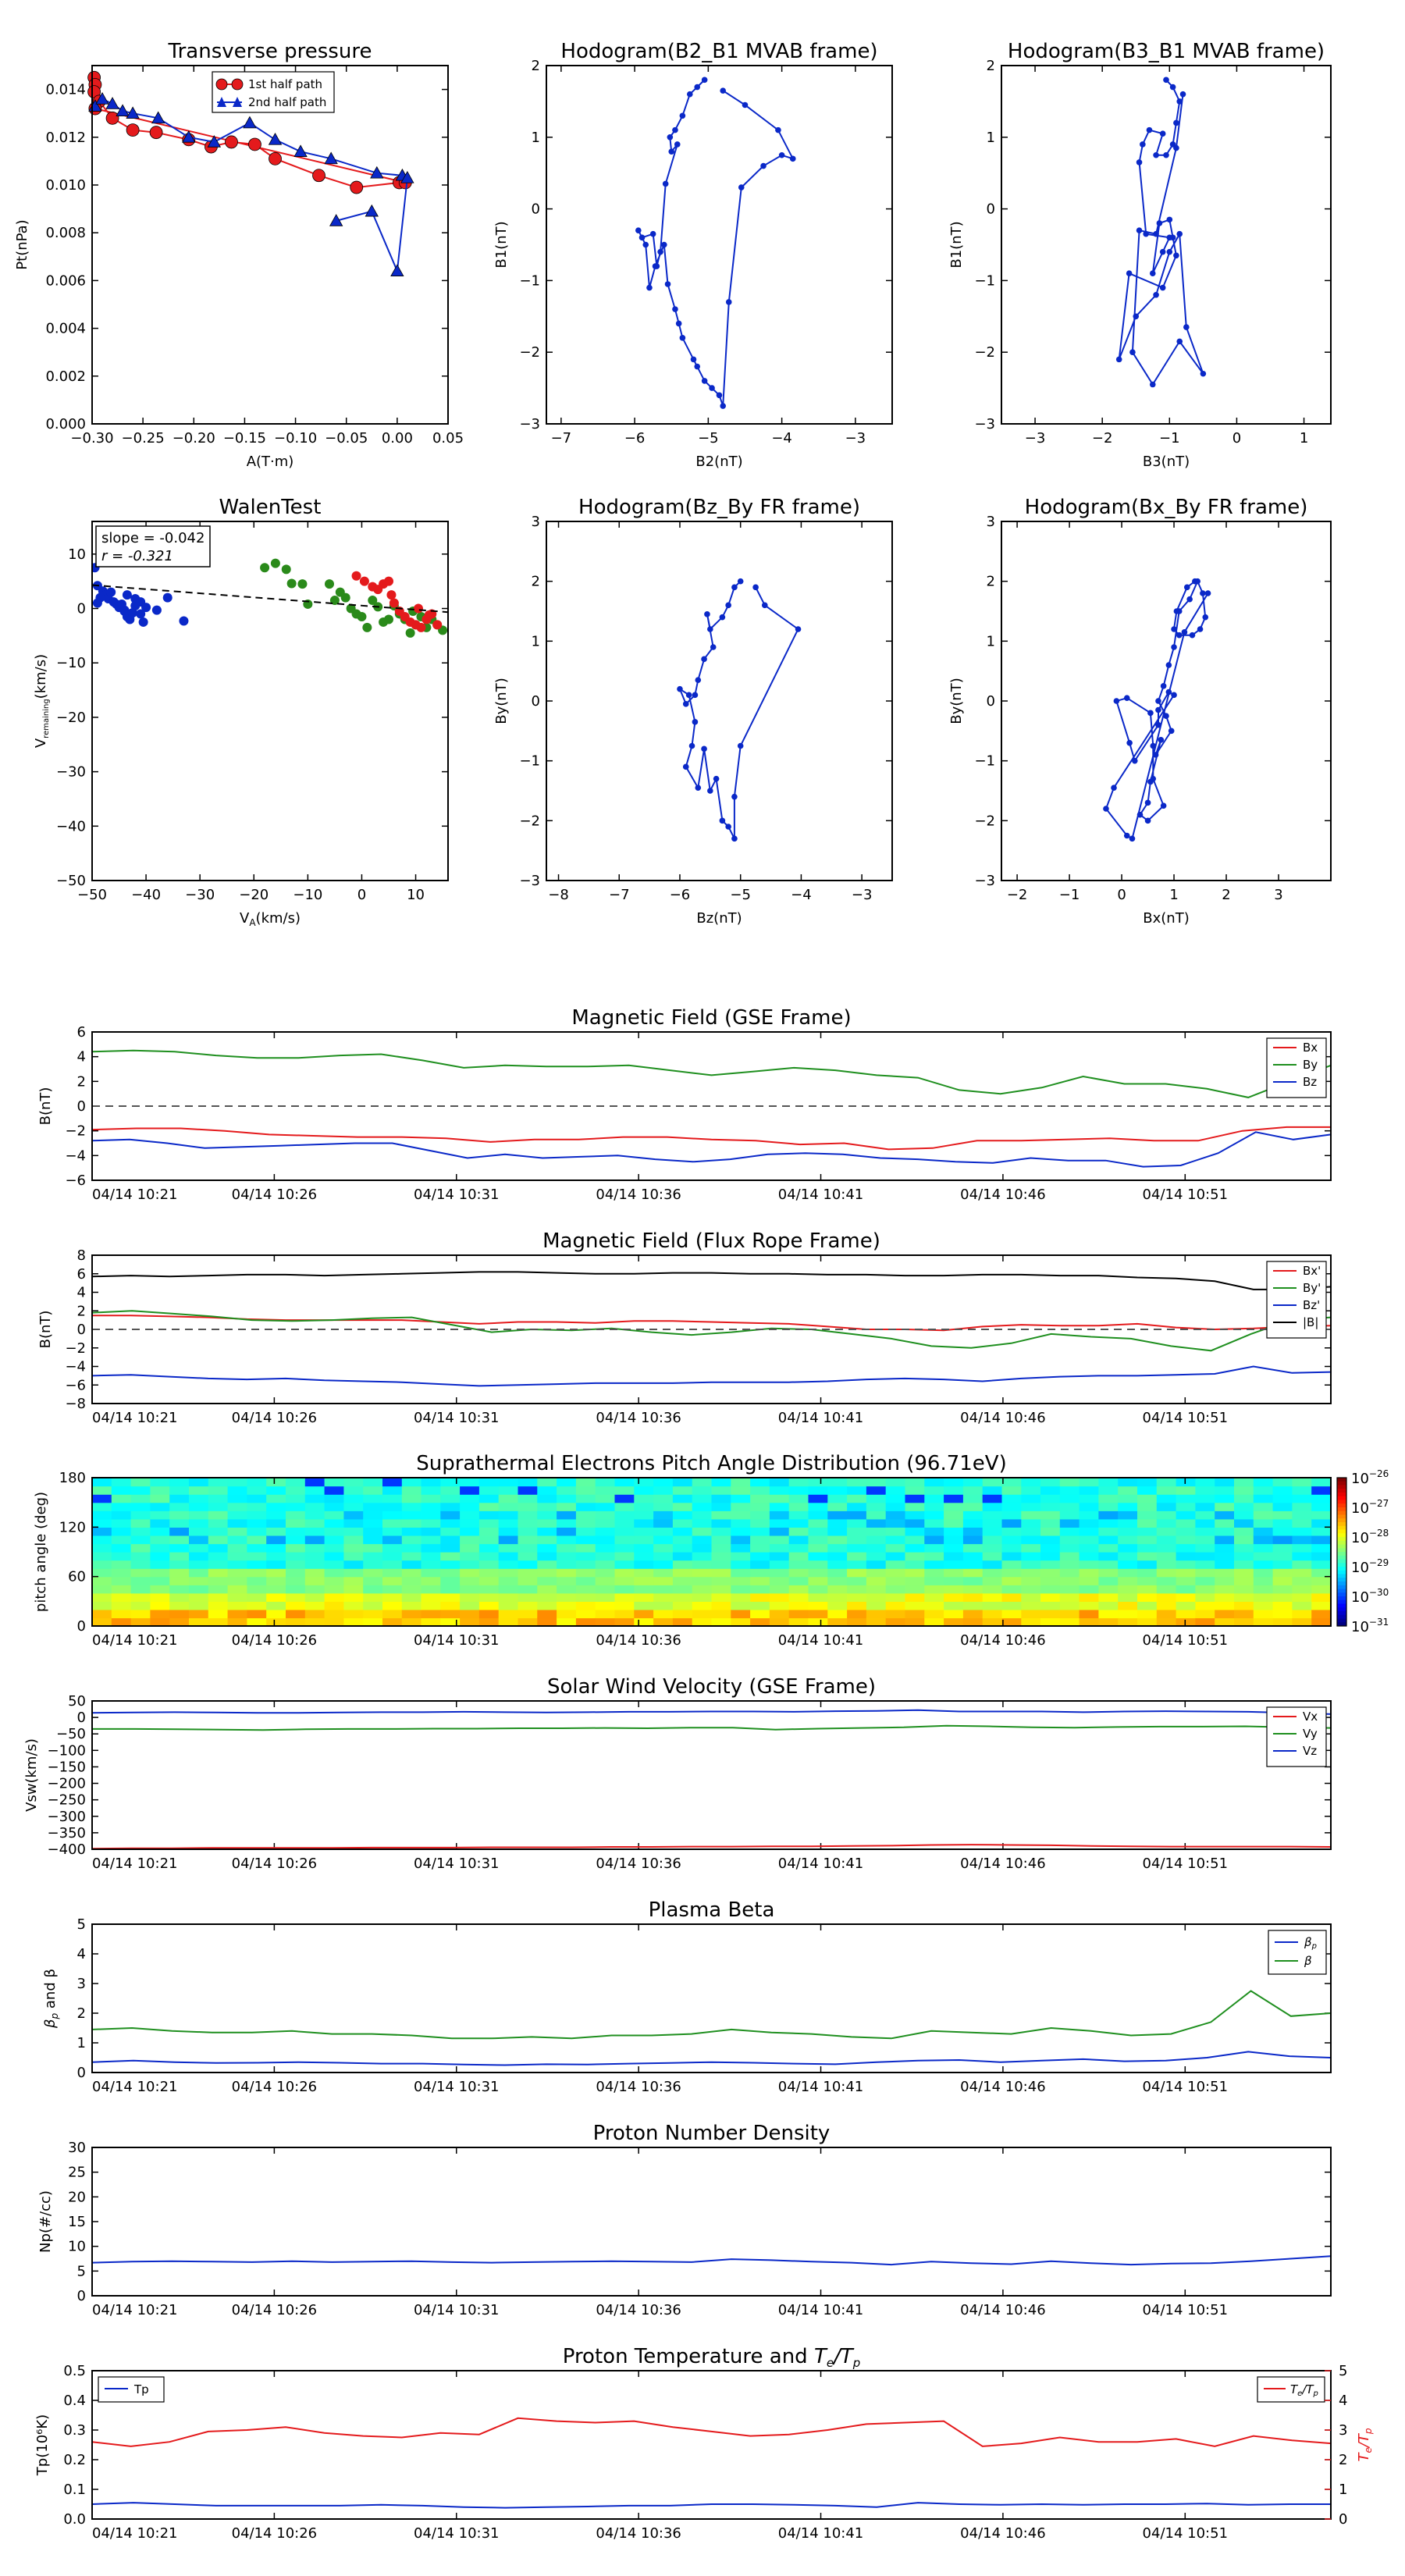  I want to click on vsw-ylabel: Vsw(km/s), so click(32, 1775).